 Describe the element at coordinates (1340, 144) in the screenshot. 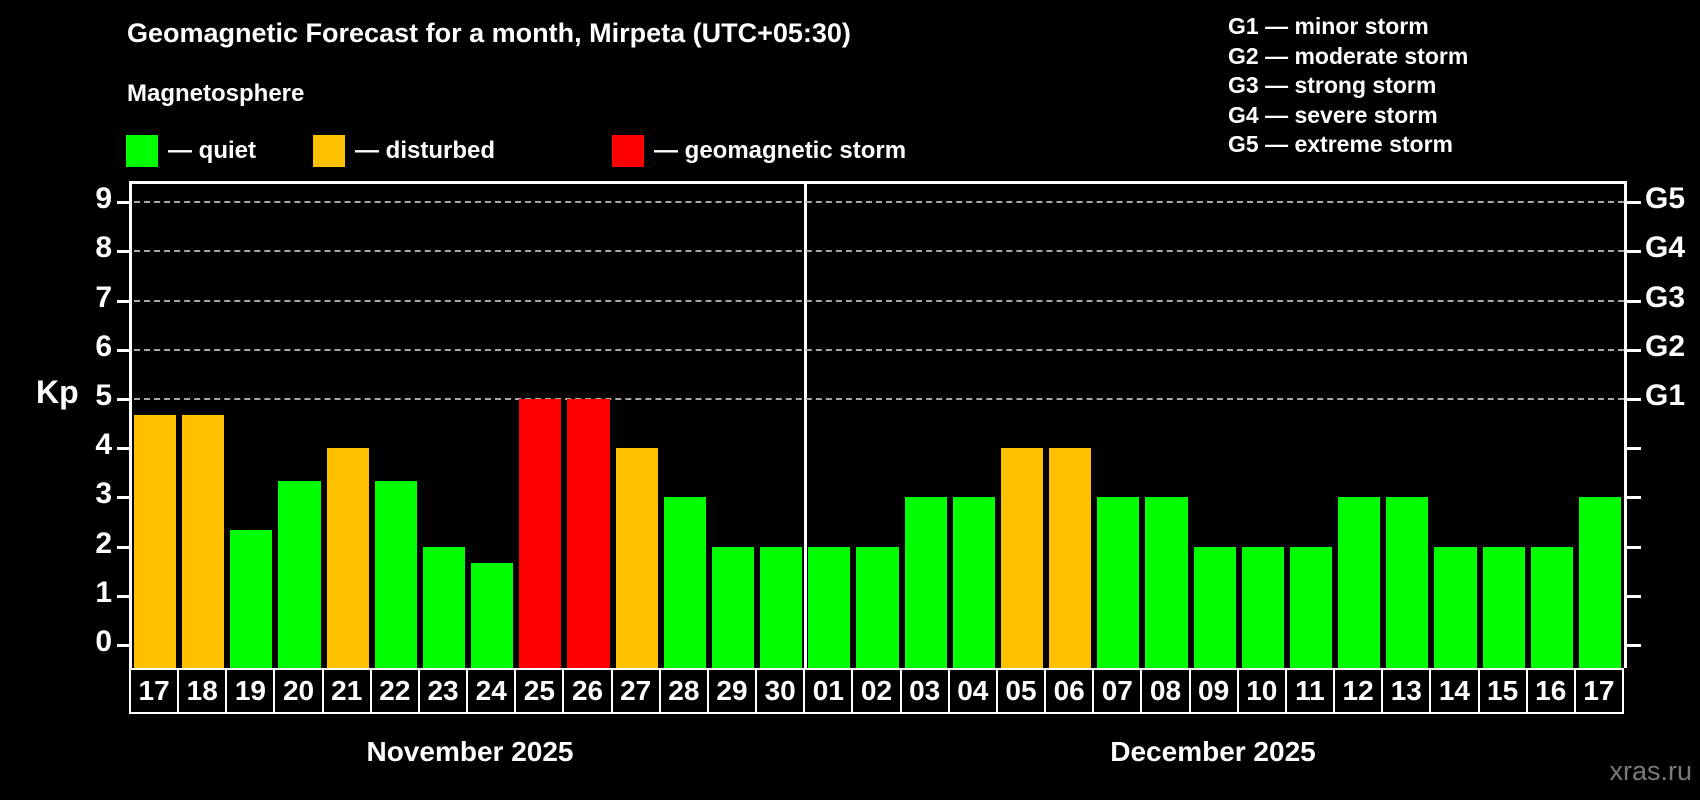

I see `g5-legend-line: G5 — extreme storm` at that location.